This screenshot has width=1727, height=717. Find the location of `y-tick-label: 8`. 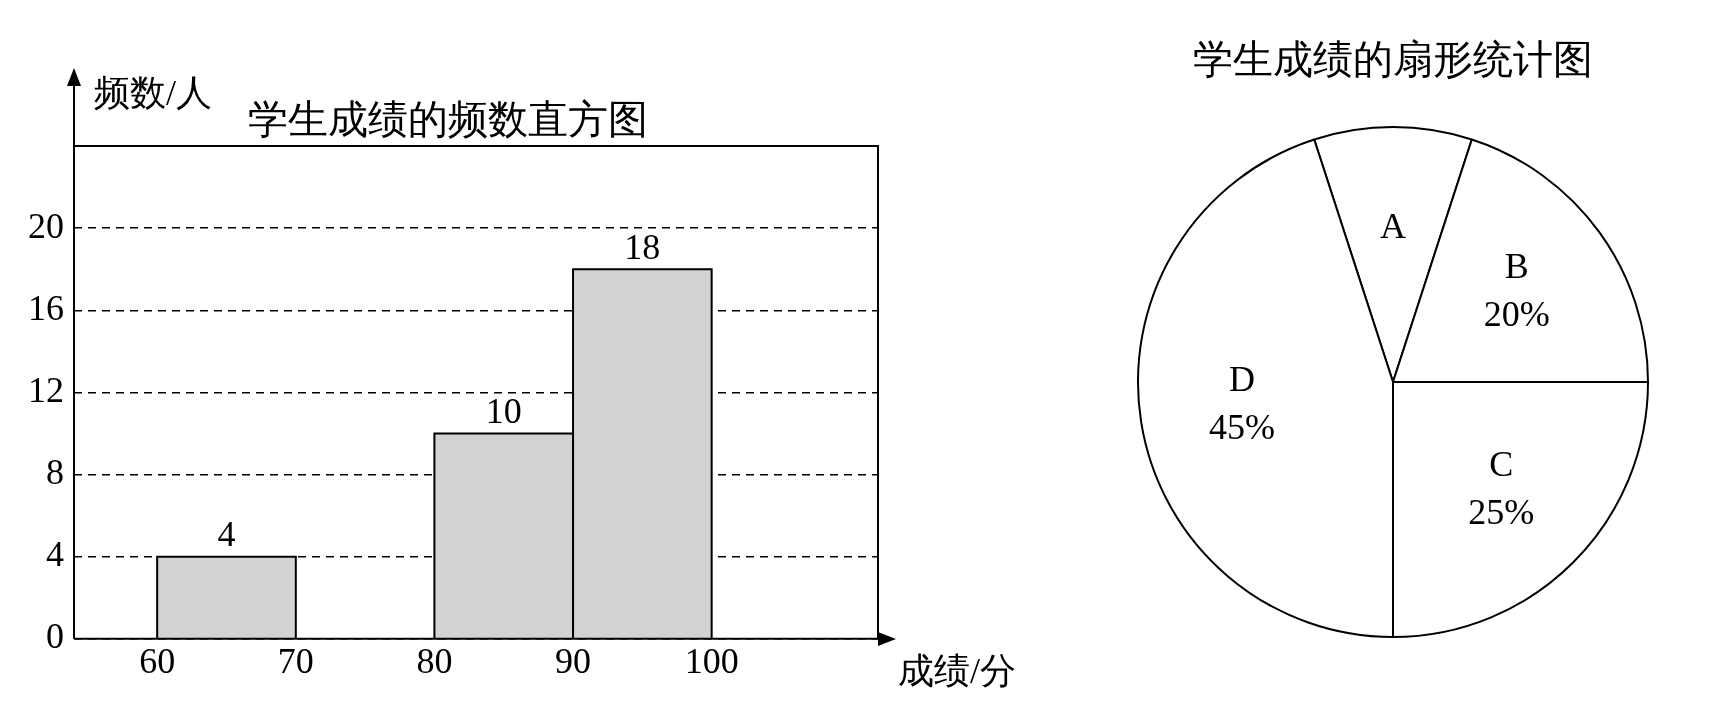

y-tick-label: 8 is located at coordinates (55, 471).